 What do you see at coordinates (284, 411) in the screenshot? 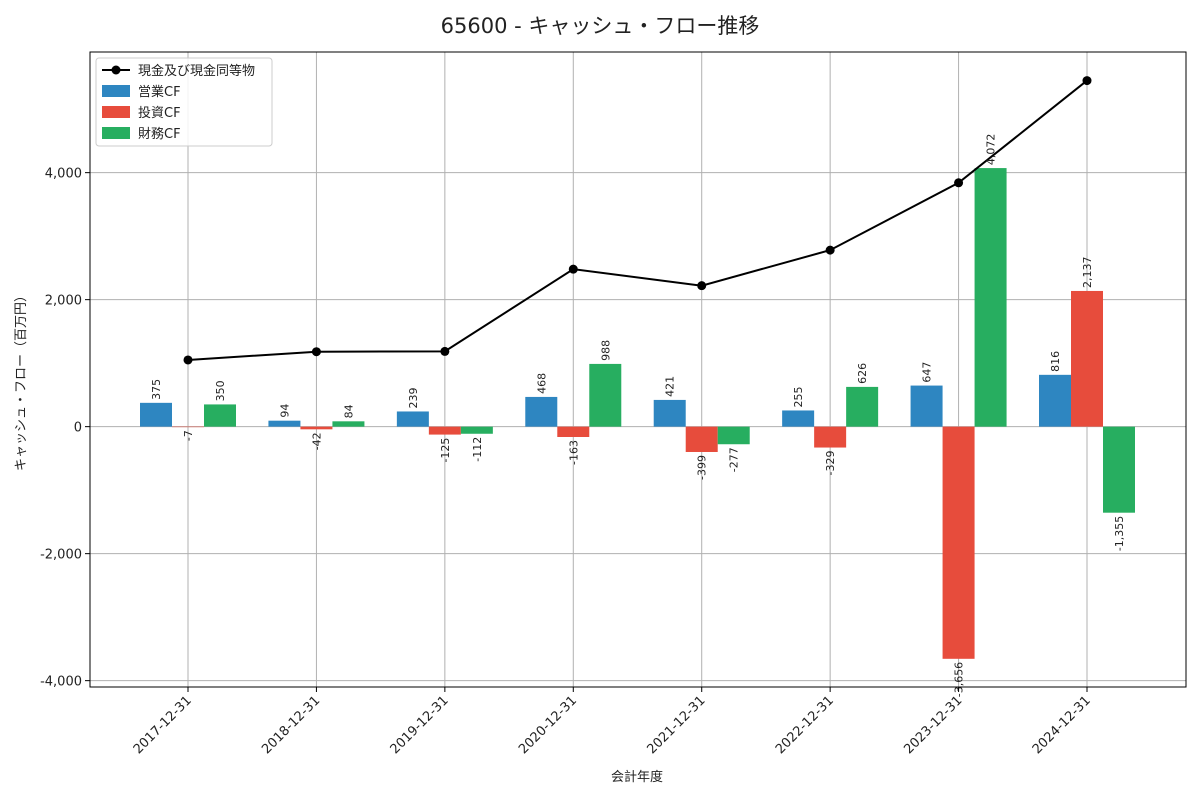
I see `bar-value-label: 94` at bounding box center [284, 411].